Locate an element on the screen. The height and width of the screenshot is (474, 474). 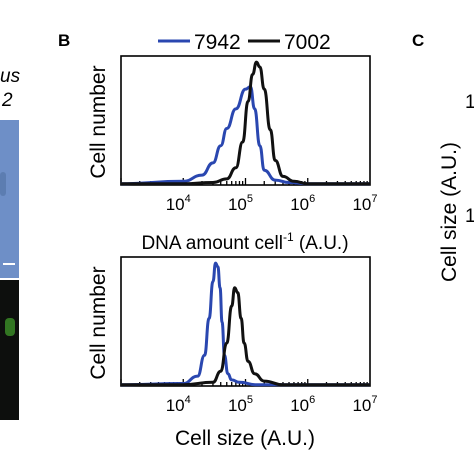
x-tick-base-1-3: 10 is located at coordinates (361, 405).